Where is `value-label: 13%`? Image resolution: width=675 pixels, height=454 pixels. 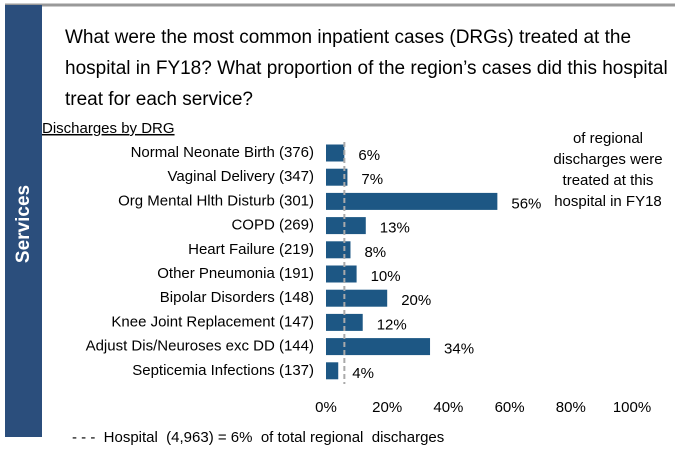
value-label: 13% is located at coordinates (395, 228).